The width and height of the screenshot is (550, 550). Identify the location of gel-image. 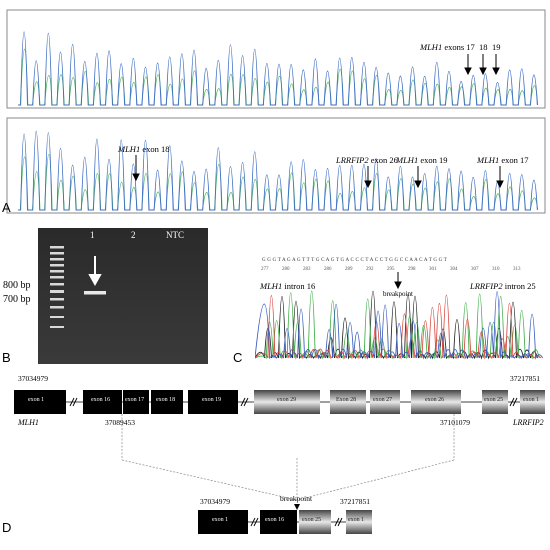
(123, 296).